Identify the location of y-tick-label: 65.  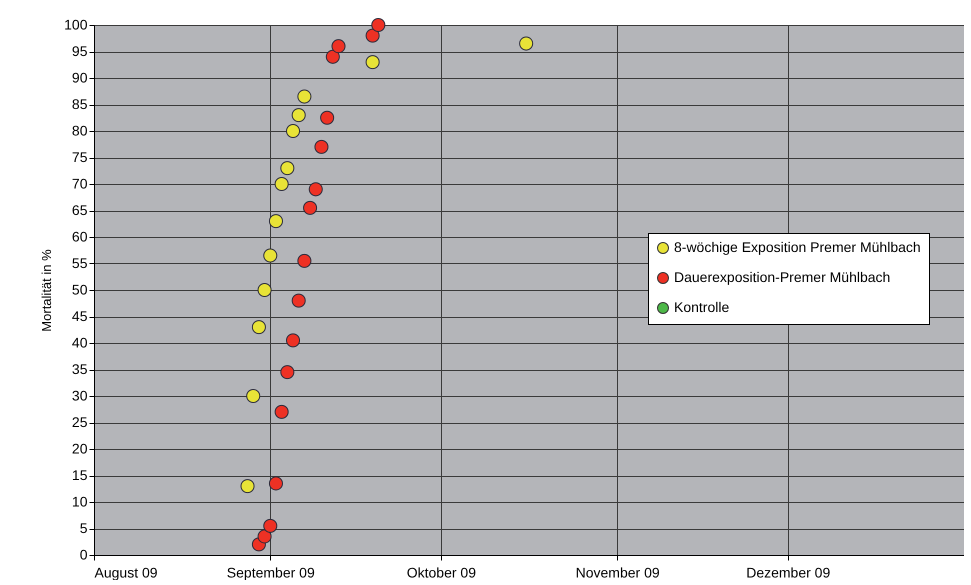
(80, 210).